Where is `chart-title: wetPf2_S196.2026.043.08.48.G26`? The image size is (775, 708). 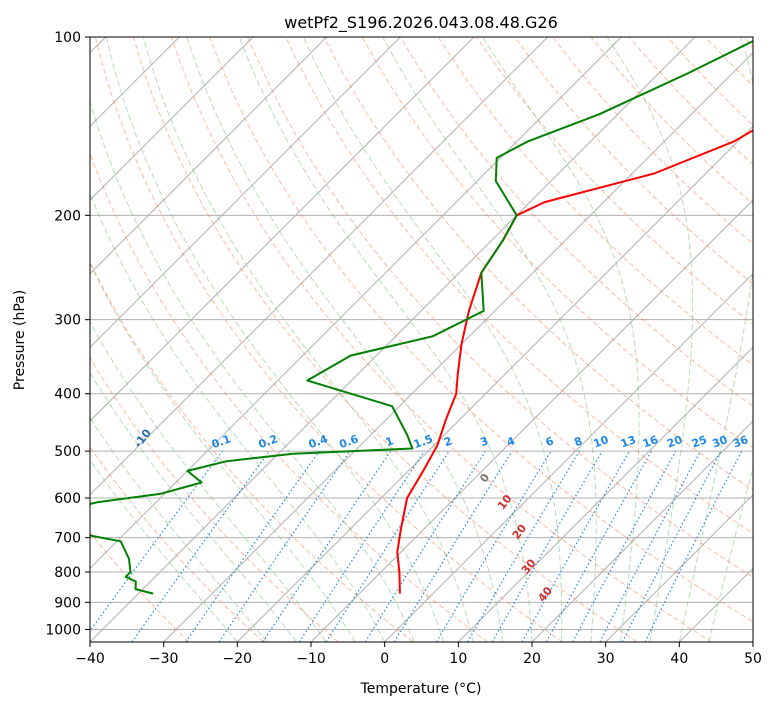 chart-title: wetPf2_S196.2026.043.08.48.G26 is located at coordinates (421, 23).